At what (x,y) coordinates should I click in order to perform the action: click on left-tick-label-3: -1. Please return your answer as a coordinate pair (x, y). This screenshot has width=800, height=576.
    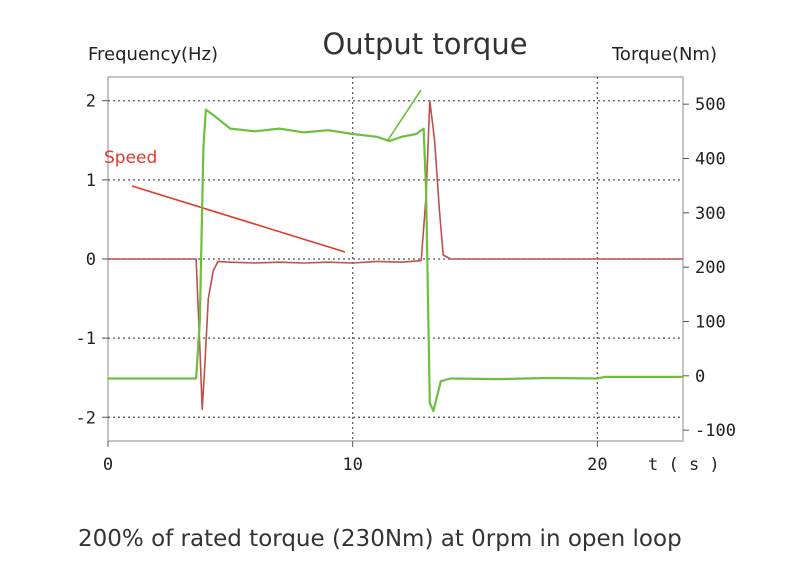
    Looking at the image, I should click on (86, 339).